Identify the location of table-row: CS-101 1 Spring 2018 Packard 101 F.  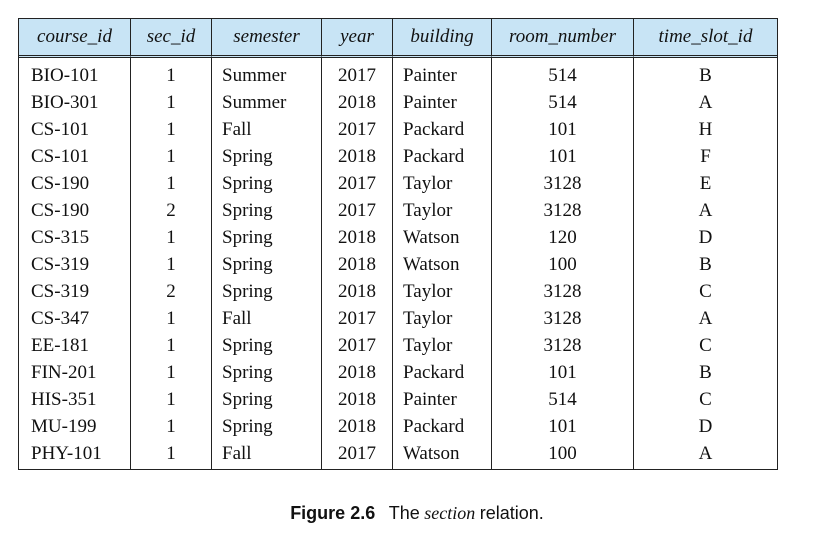
(398, 156).